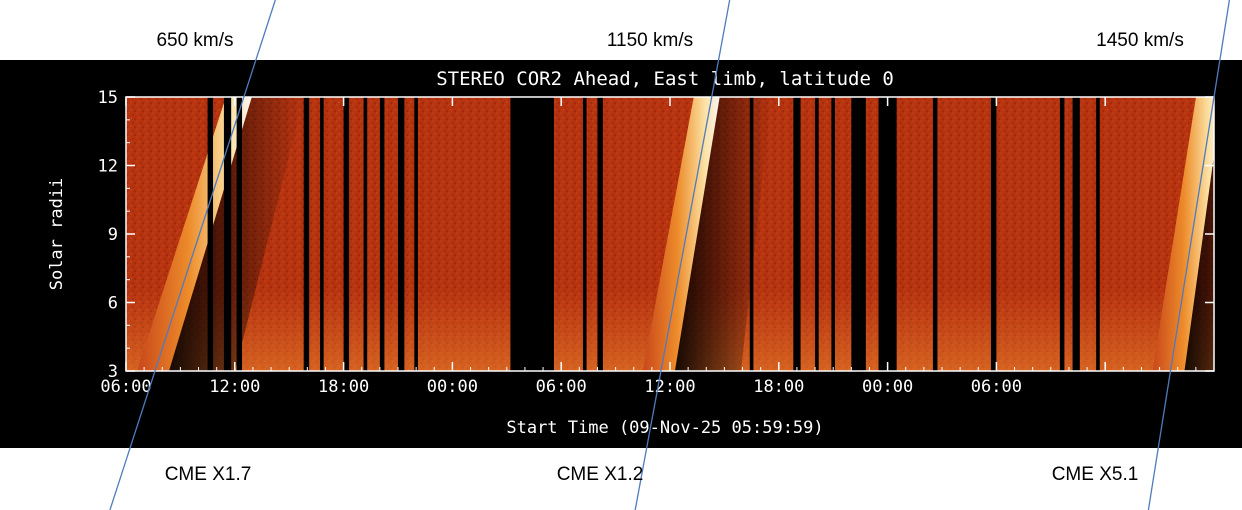 The height and width of the screenshot is (510, 1242). I want to click on y-tick-label: 9, so click(113, 235).